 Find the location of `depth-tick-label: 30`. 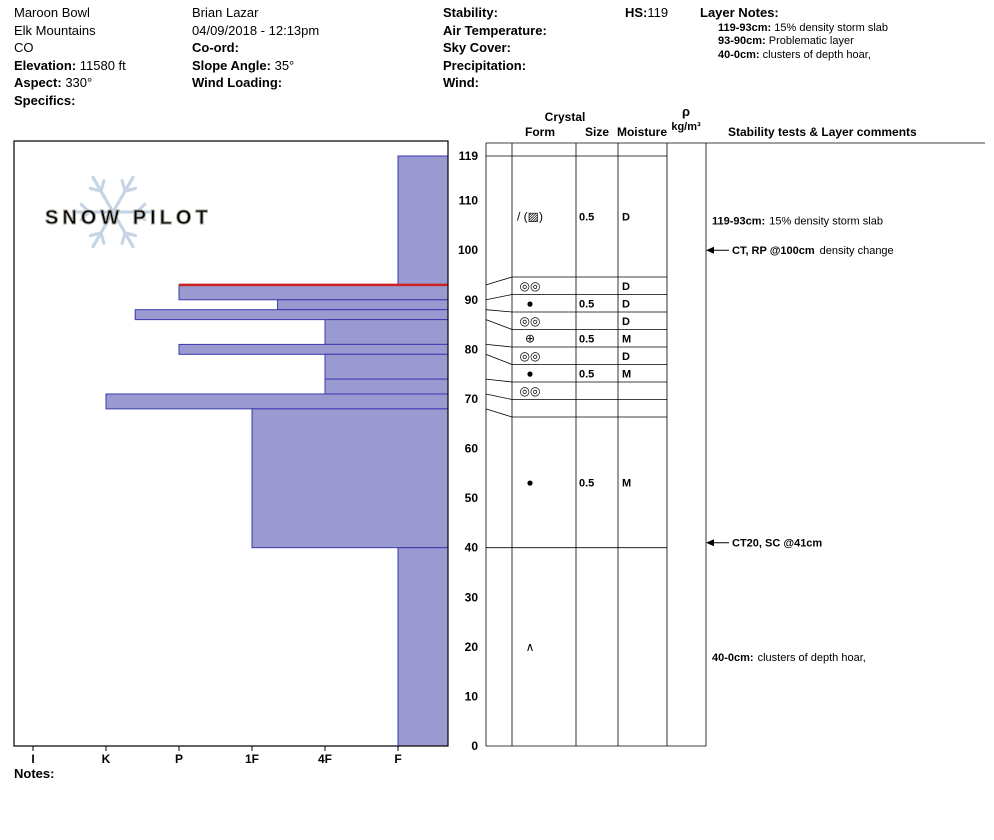

depth-tick-label: 30 is located at coordinates (472, 597).